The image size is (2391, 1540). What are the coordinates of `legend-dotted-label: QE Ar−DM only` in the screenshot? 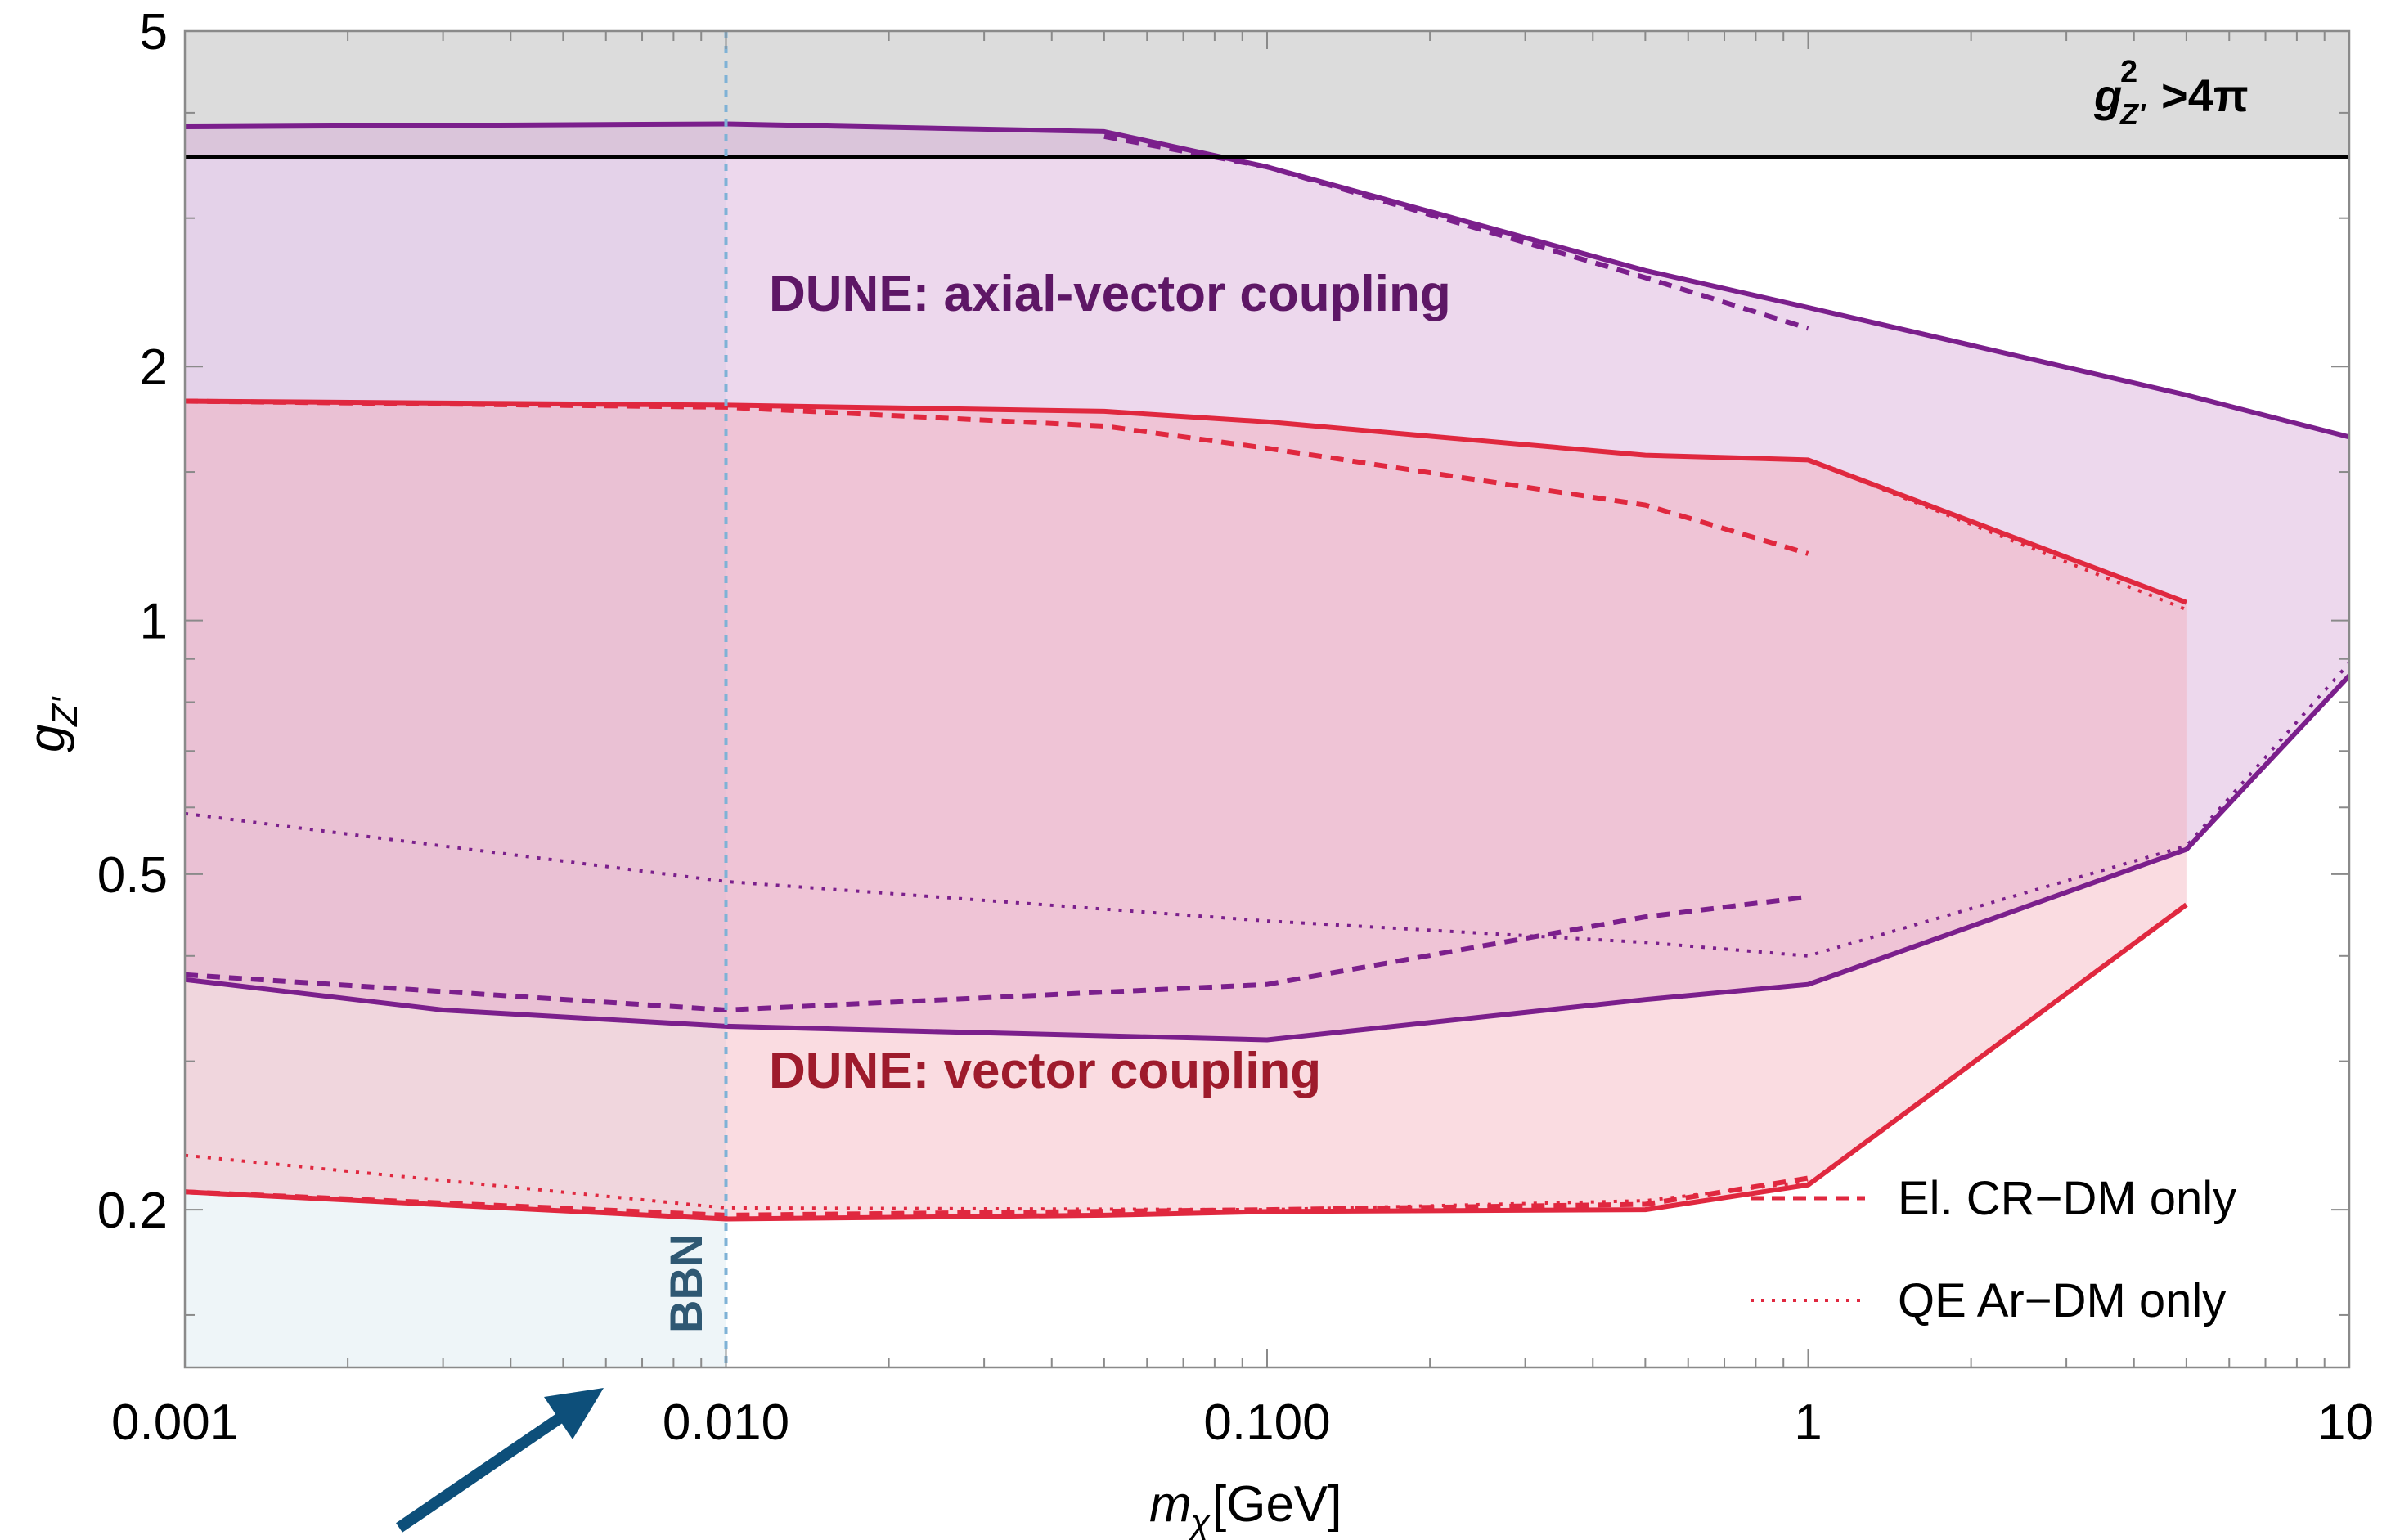 It's located at (2062, 1300).